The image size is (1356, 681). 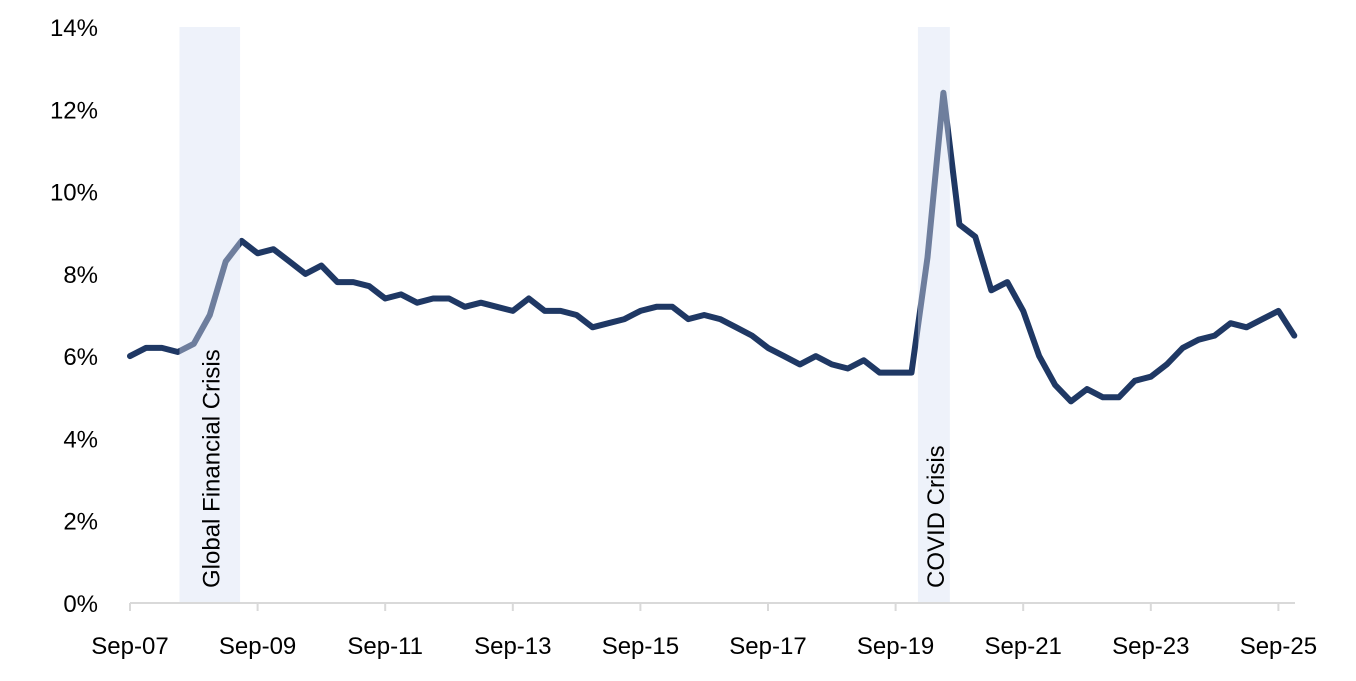 I want to click on x-tick-label: Sep-21, so click(x=1023, y=646).